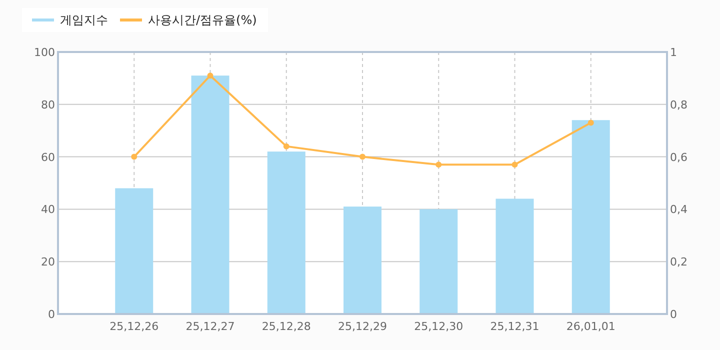 The width and height of the screenshot is (720, 350). What do you see at coordinates (515, 326) in the screenshot?
I see `x-tick-label: 25,12,31` at bounding box center [515, 326].